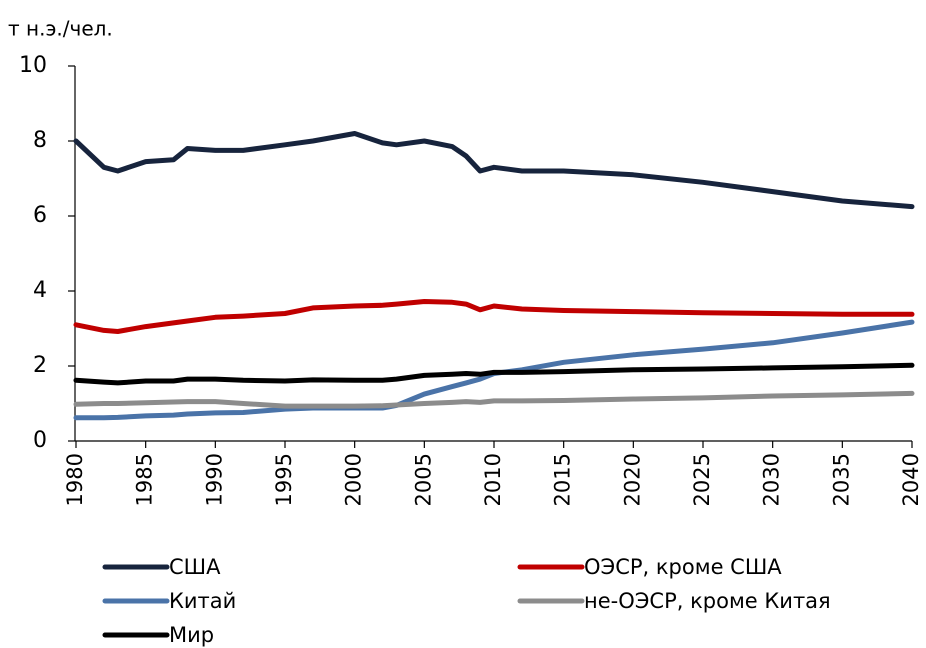 The width and height of the screenshot is (926, 648). What do you see at coordinates (191, 635) in the screenshot?
I see `legend-label: Мир` at bounding box center [191, 635].